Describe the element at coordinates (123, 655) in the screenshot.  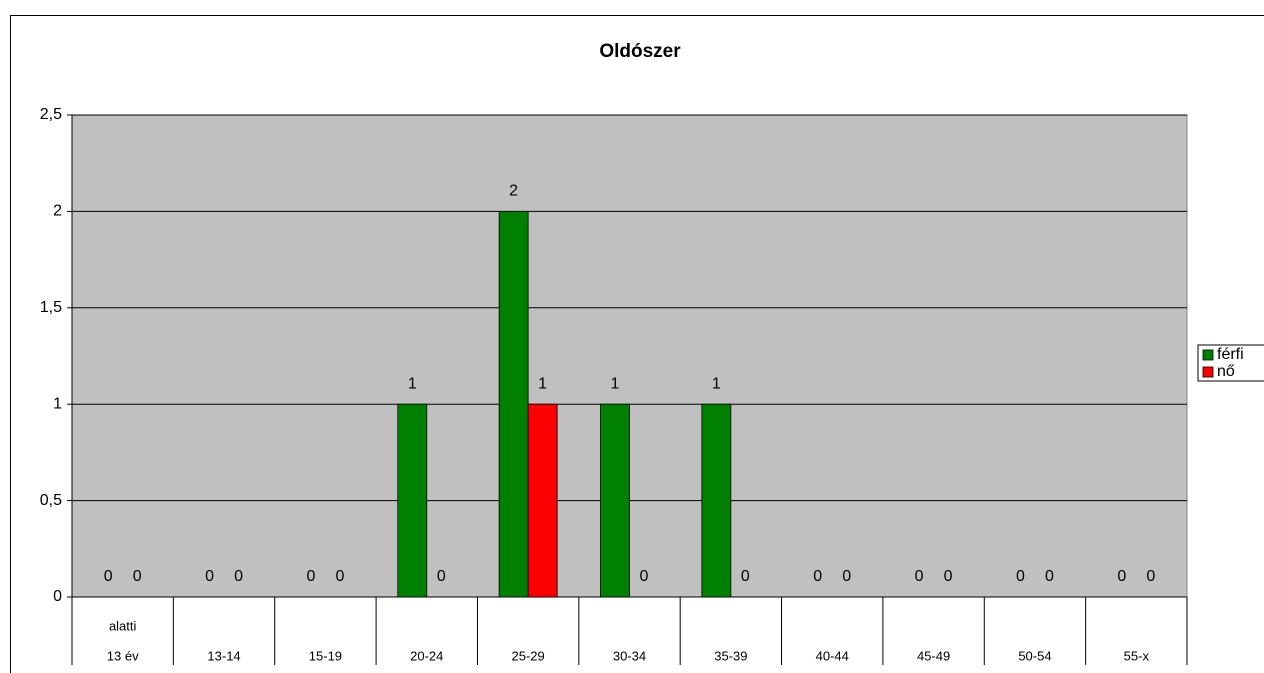
I see `x-tick-label: 13 év` at that location.